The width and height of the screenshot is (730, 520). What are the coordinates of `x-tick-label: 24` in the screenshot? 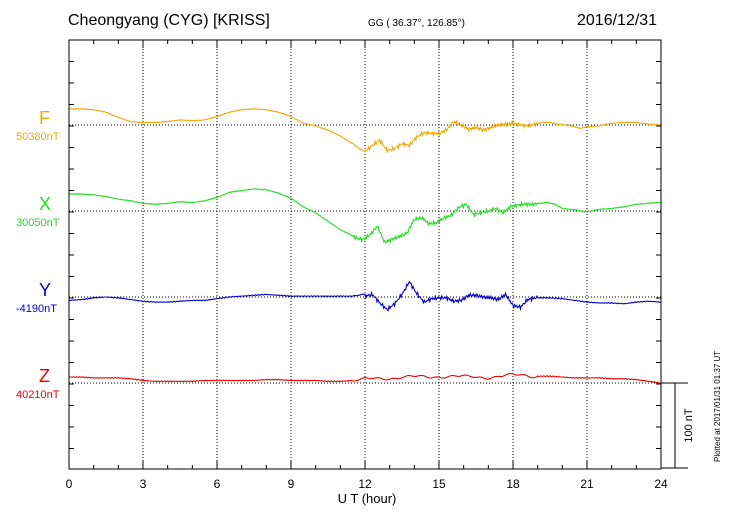 It's located at (661, 484).